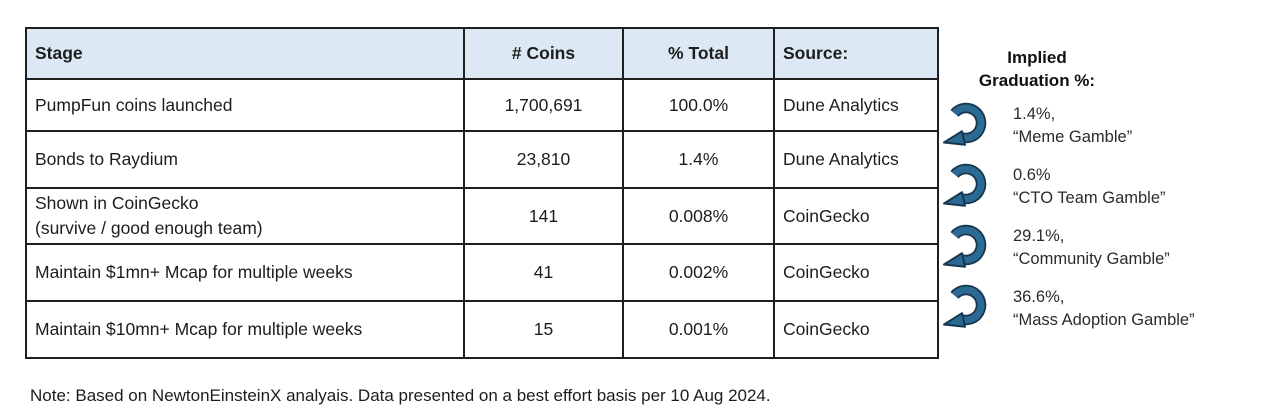 The width and height of the screenshot is (1268, 420). Describe the element at coordinates (106, 159) in the screenshot. I see `stage-text: Bonds to Raydium` at that location.